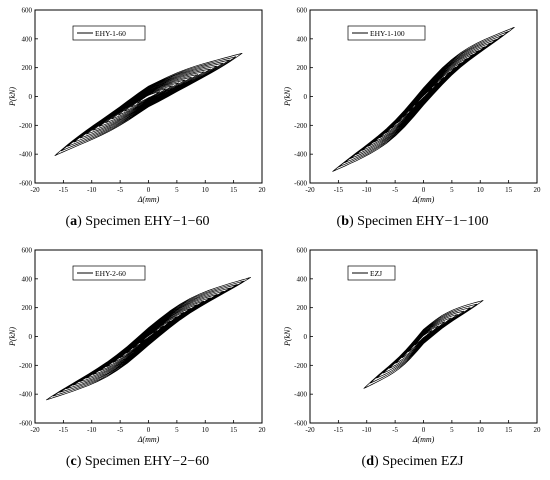 The width and height of the screenshot is (550, 480). What do you see at coordinates (147, 221) in the screenshot?
I see `caption-a-text: Specimen EHY−1−60` at bounding box center [147, 221].